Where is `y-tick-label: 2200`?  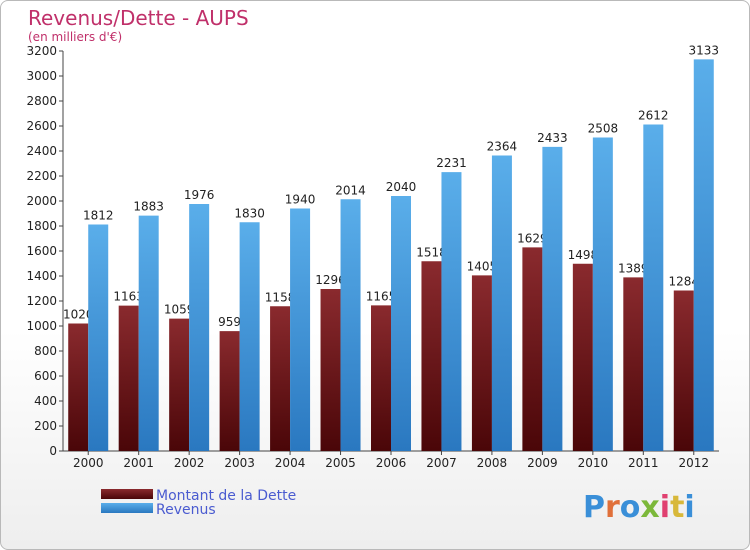
y-tick-label: 2200 is located at coordinates (41, 176).